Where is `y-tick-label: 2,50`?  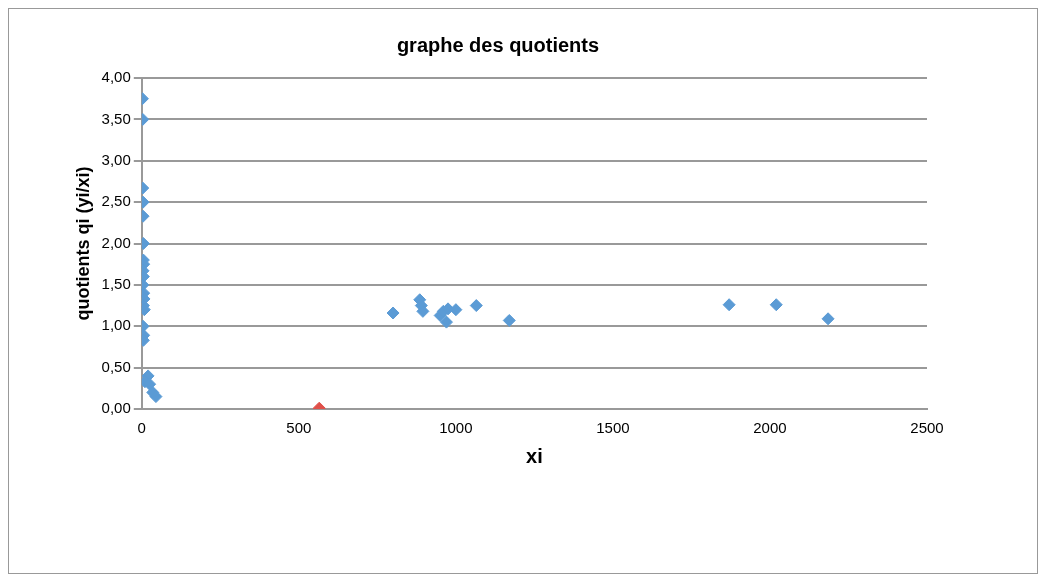
y-tick-label: 2,50 is located at coordinates (116, 201).